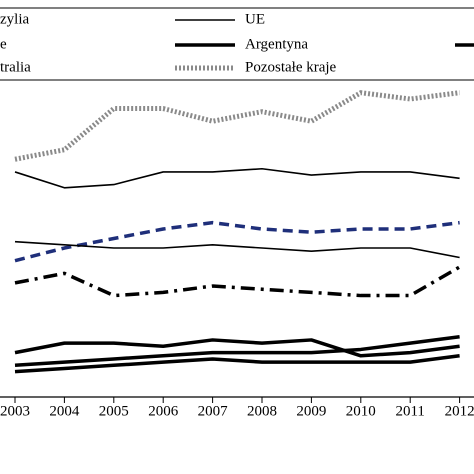 The height and width of the screenshot is (474, 474). What do you see at coordinates (361, 411) in the screenshot?
I see `x-tick-label: 2010` at bounding box center [361, 411].